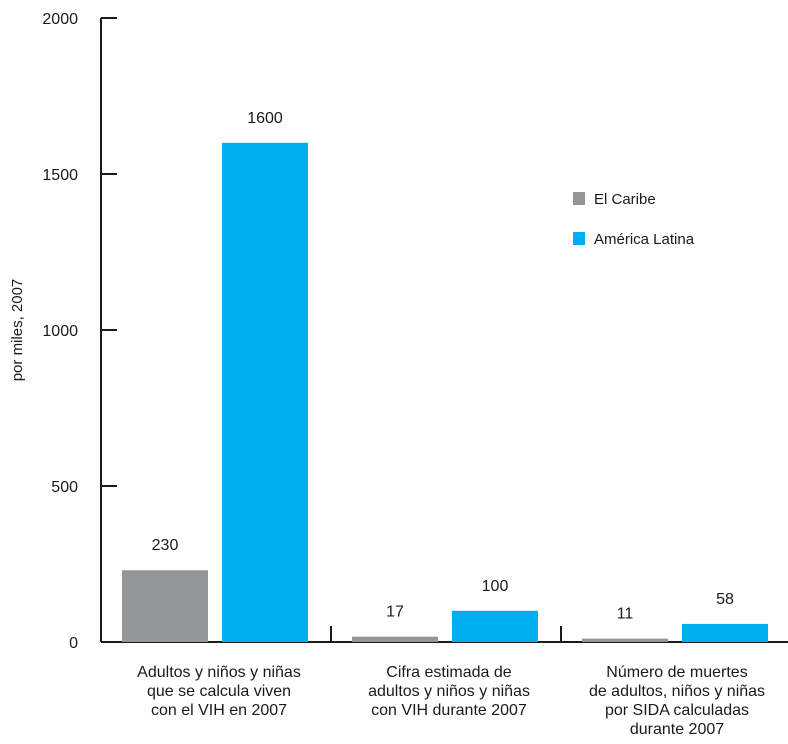 Image resolution: width=788 pixels, height=744 pixels. Describe the element at coordinates (495, 586) in the screenshot. I see `data-label: 100` at that location.